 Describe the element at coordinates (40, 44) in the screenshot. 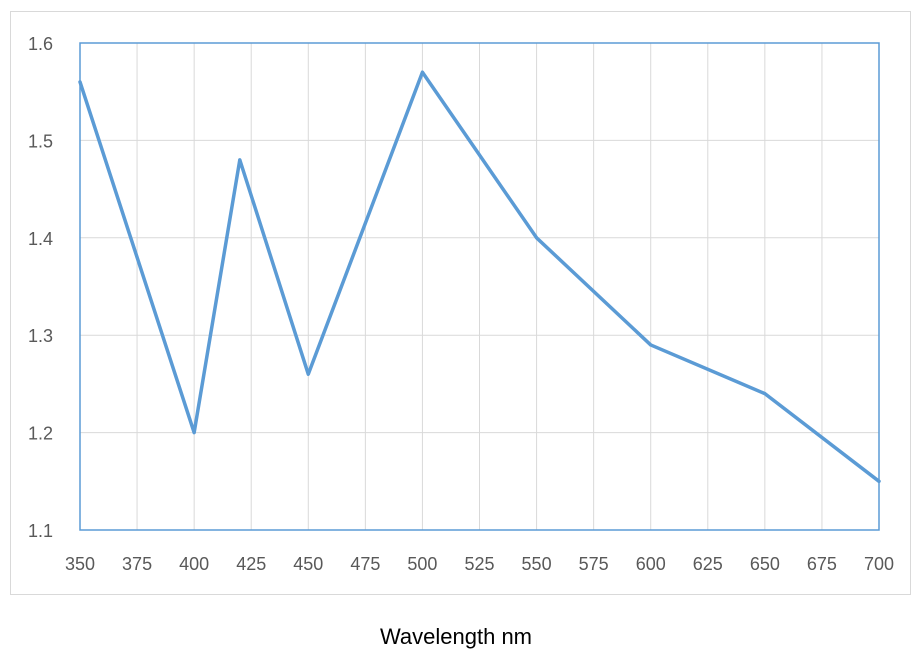

I see `y-tick-label: 1.6` at that location.